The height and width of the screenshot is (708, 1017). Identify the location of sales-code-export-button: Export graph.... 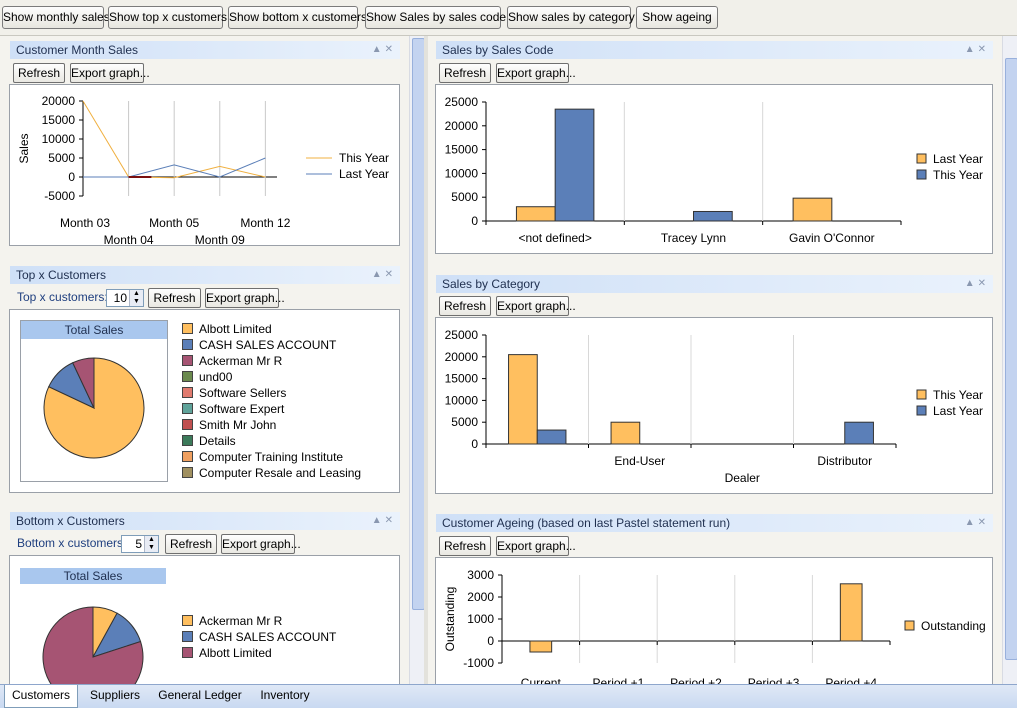
(536, 73).